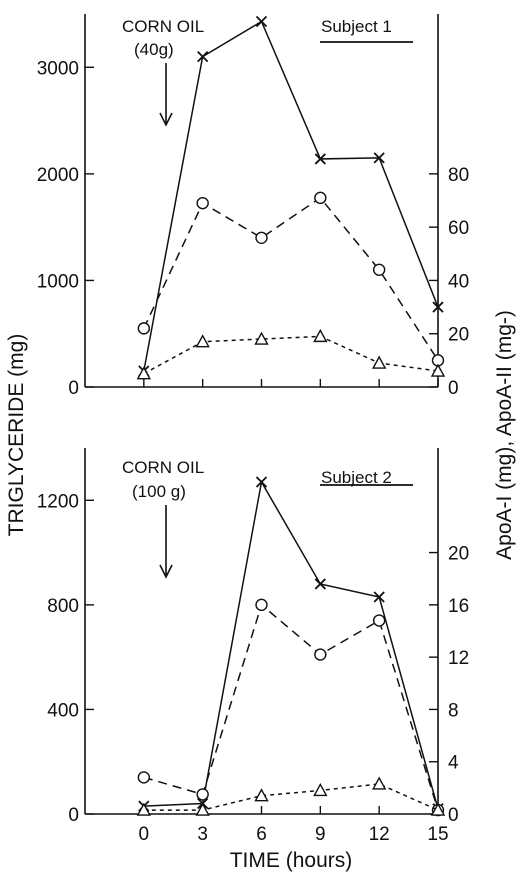 This screenshot has width=524, height=878. Describe the element at coordinates (437, 834) in the screenshot. I see `x-tick-label: 15` at that location.